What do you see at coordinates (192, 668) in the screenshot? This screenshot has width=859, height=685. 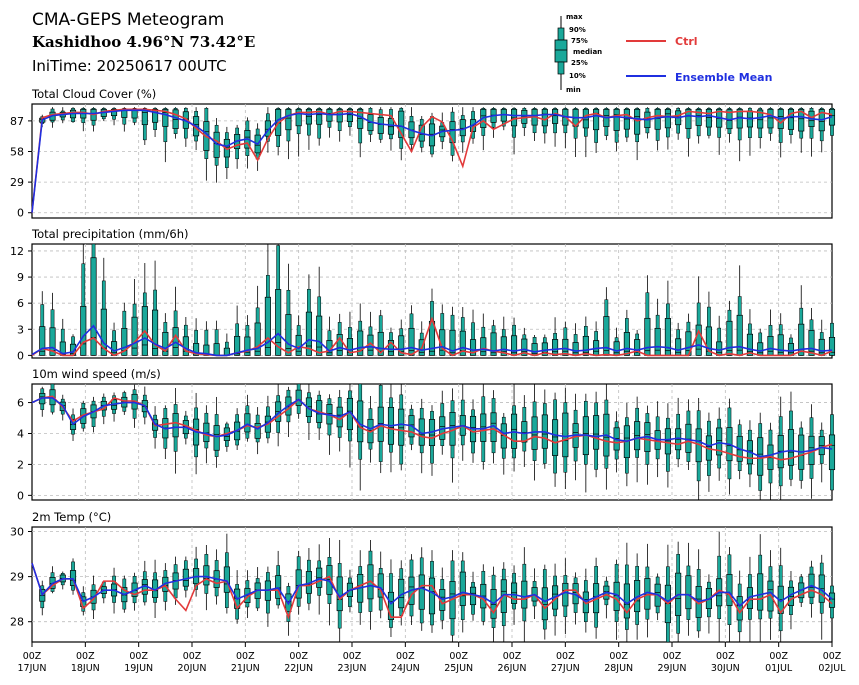 I see `x-tick-date: 20JUN` at bounding box center [192, 668].